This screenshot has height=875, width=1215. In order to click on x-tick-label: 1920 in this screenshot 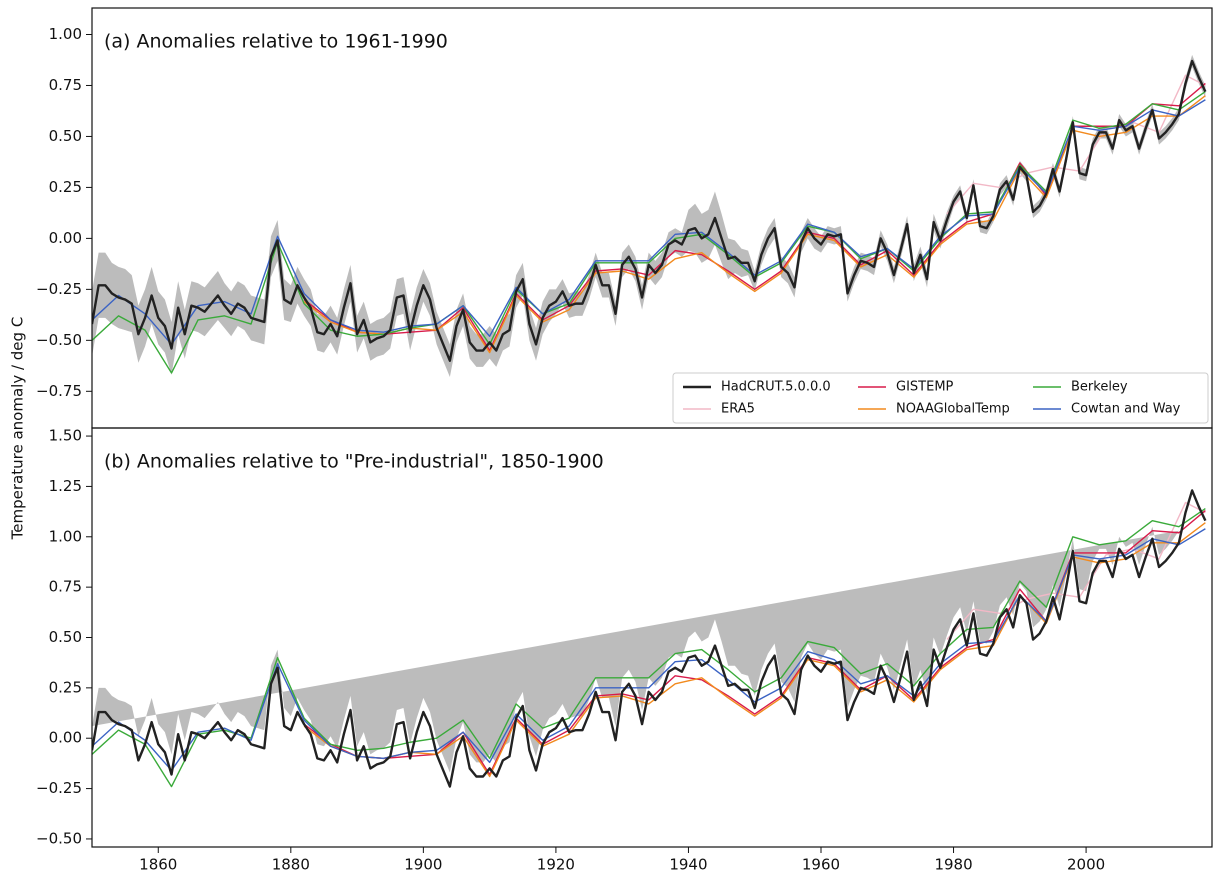, I will do `click(556, 865)`.